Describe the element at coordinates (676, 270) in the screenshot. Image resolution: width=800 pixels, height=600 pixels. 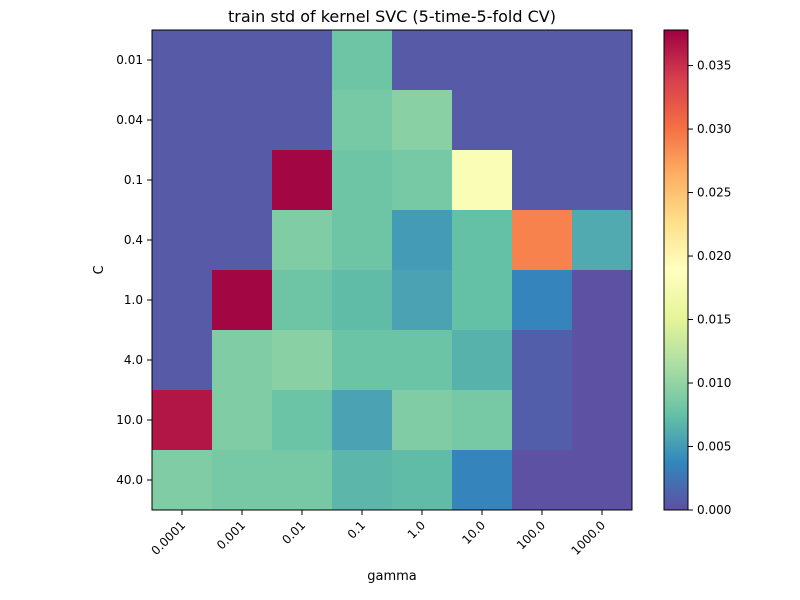
I see `colorbar` at that location.